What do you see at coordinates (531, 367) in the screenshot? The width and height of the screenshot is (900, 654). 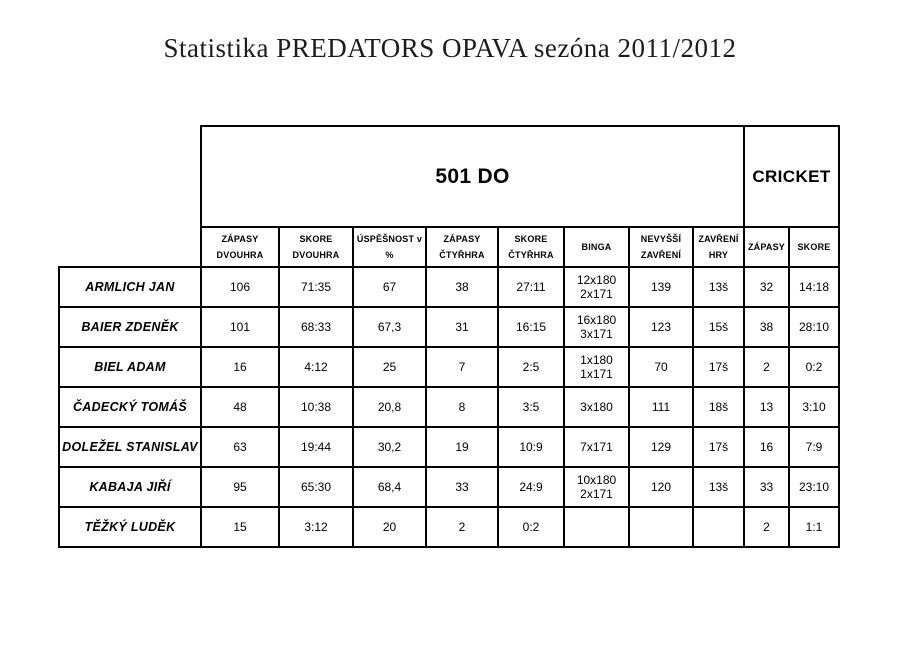 I see `stat-cell: 2:5` at bounding box center [531, 367].